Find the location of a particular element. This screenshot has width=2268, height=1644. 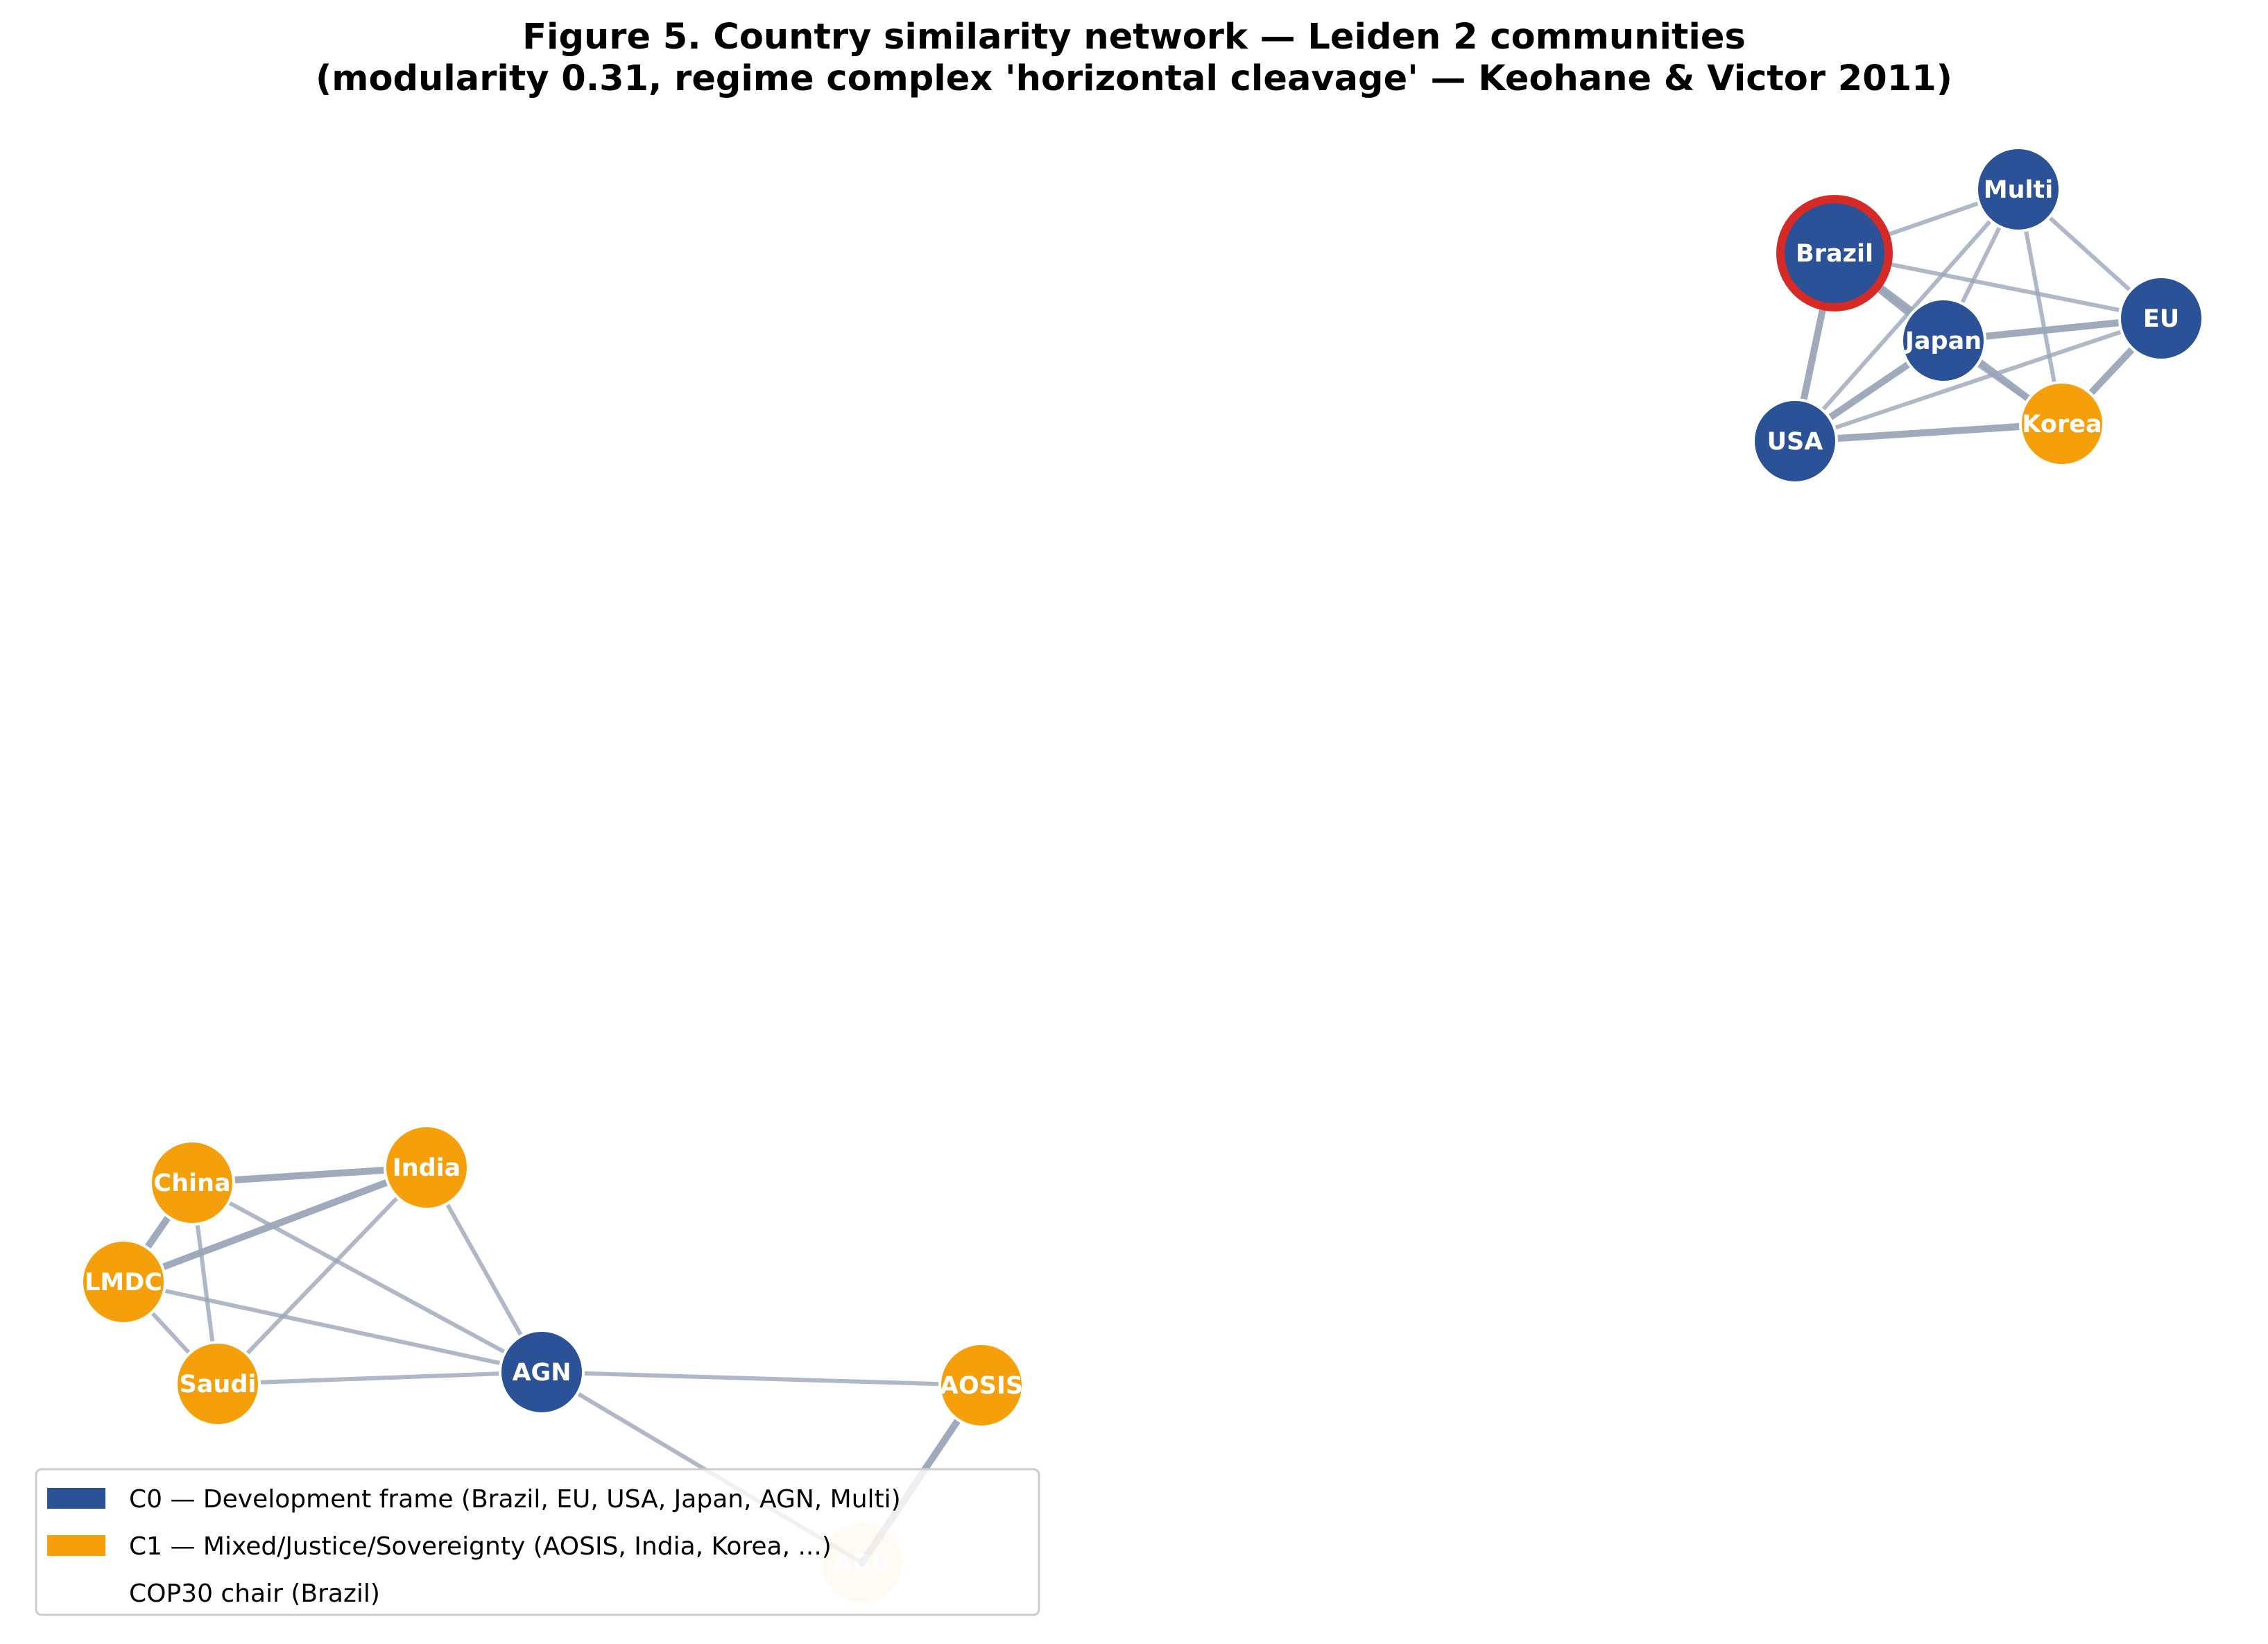

node-aosis: AOSIS is located at coordinates (981, 1385).